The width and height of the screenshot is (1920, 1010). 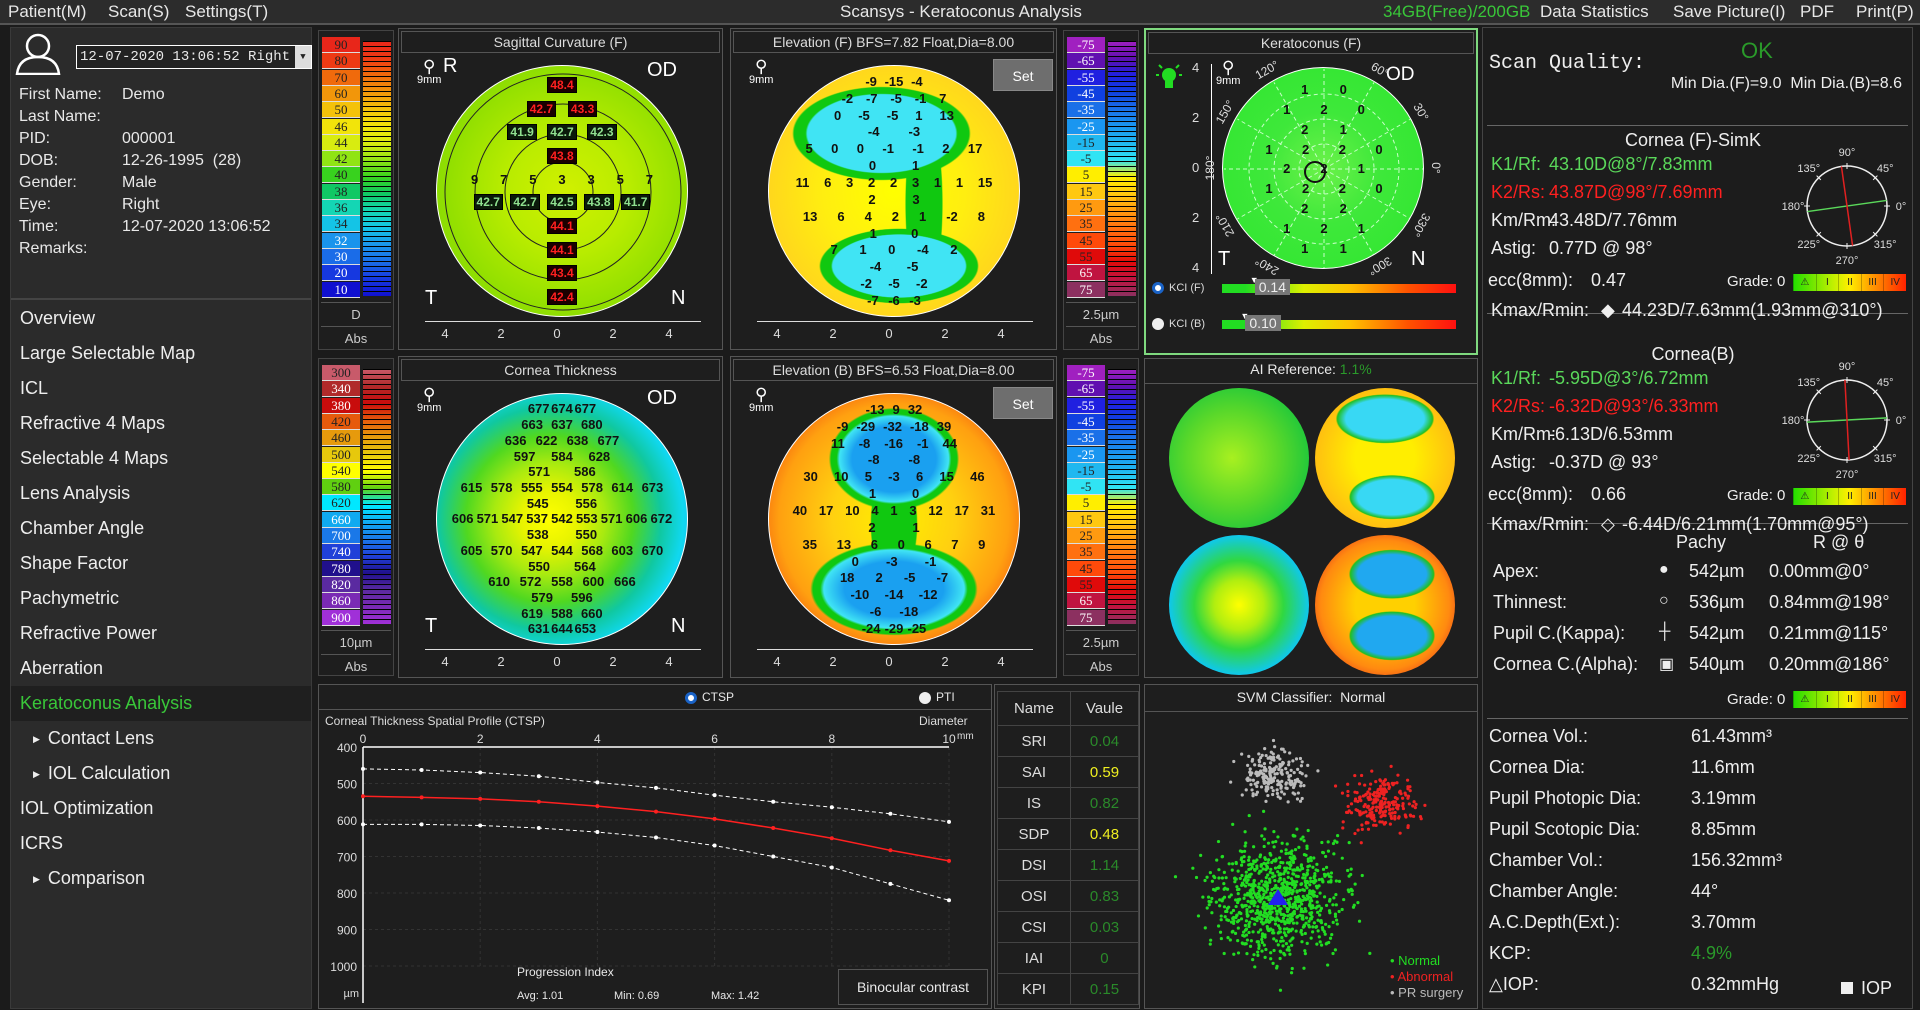 What do you see at coordinates (1178, 288) in the screenshot?
I see `kci-radio: KCI (F)` at bounding box center [1178, 288].